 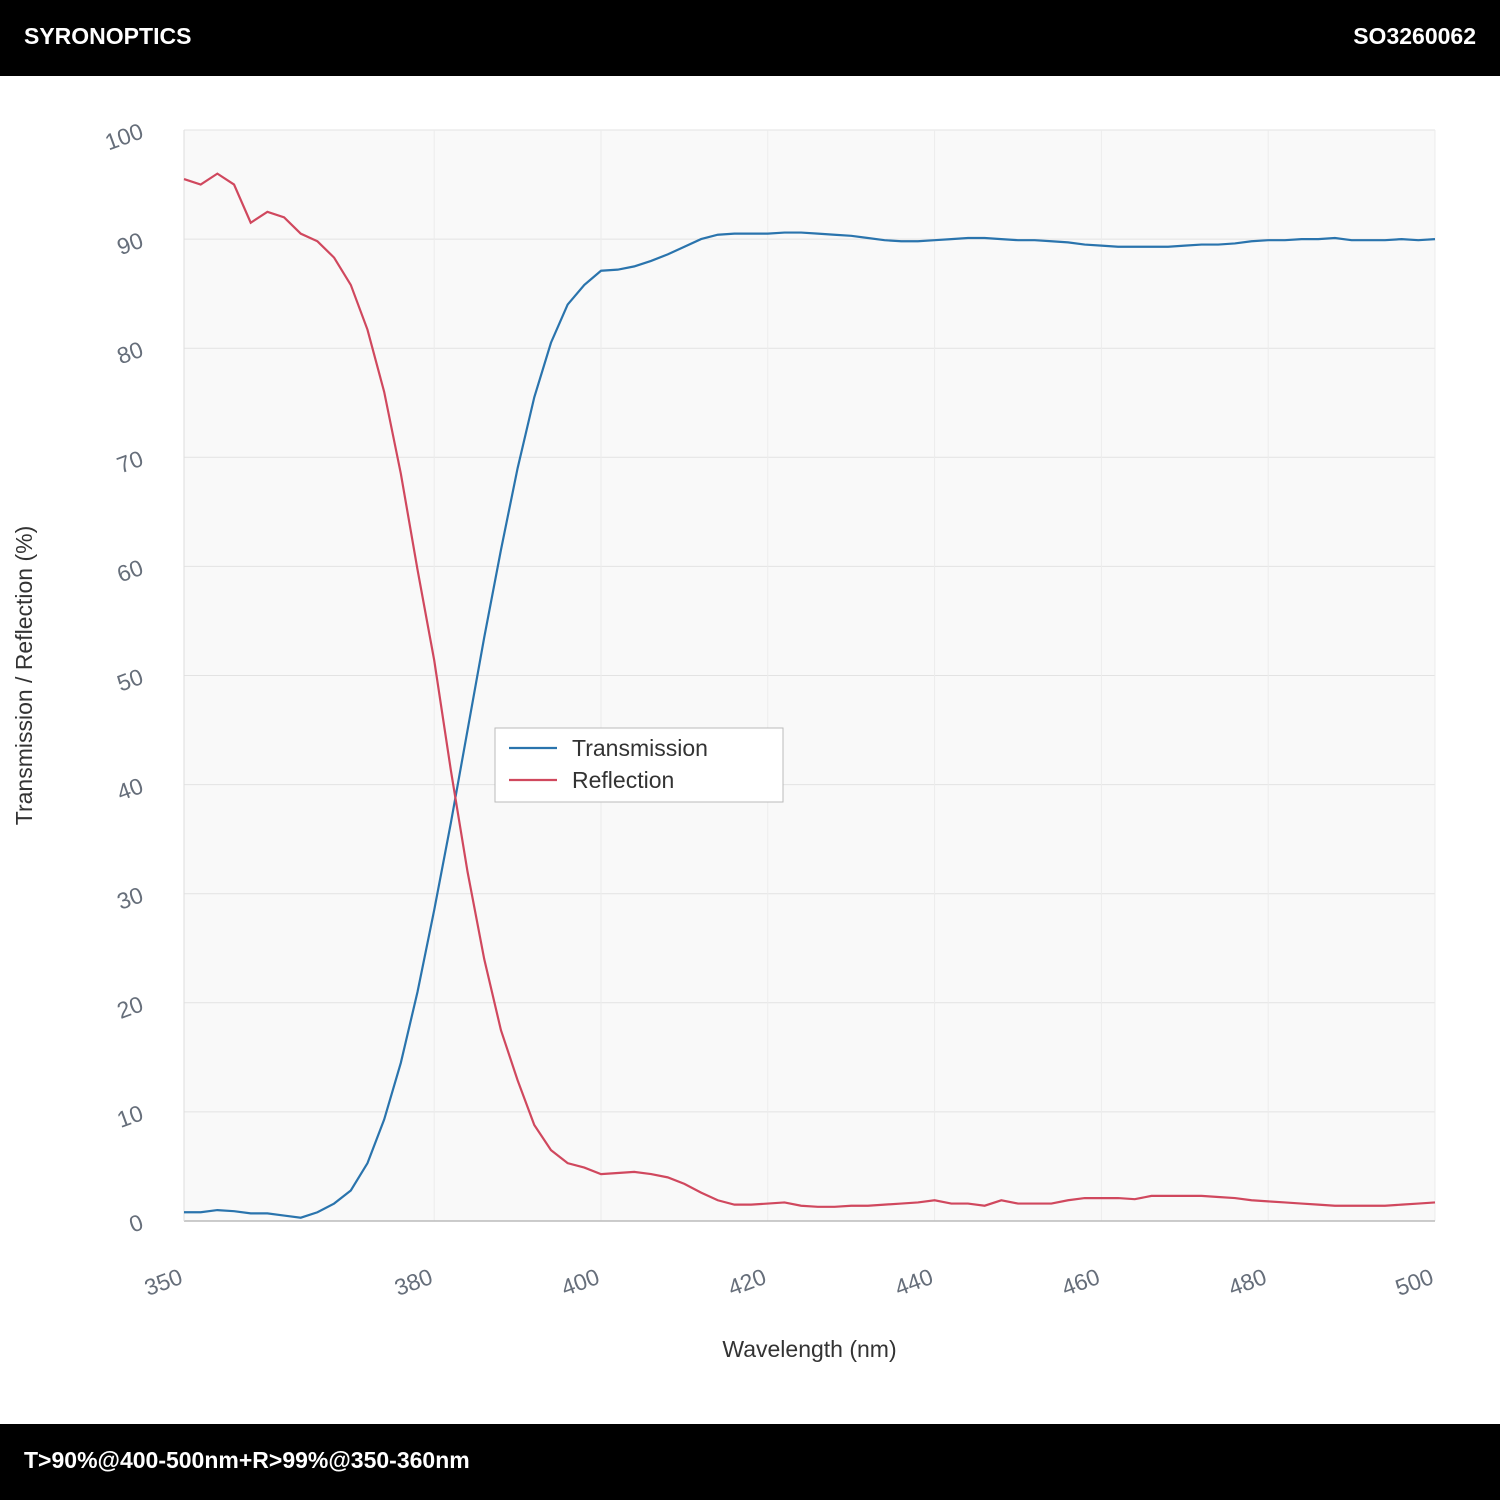 I want to click on x-tick-label: 500, so click(x=1414, y=1282).